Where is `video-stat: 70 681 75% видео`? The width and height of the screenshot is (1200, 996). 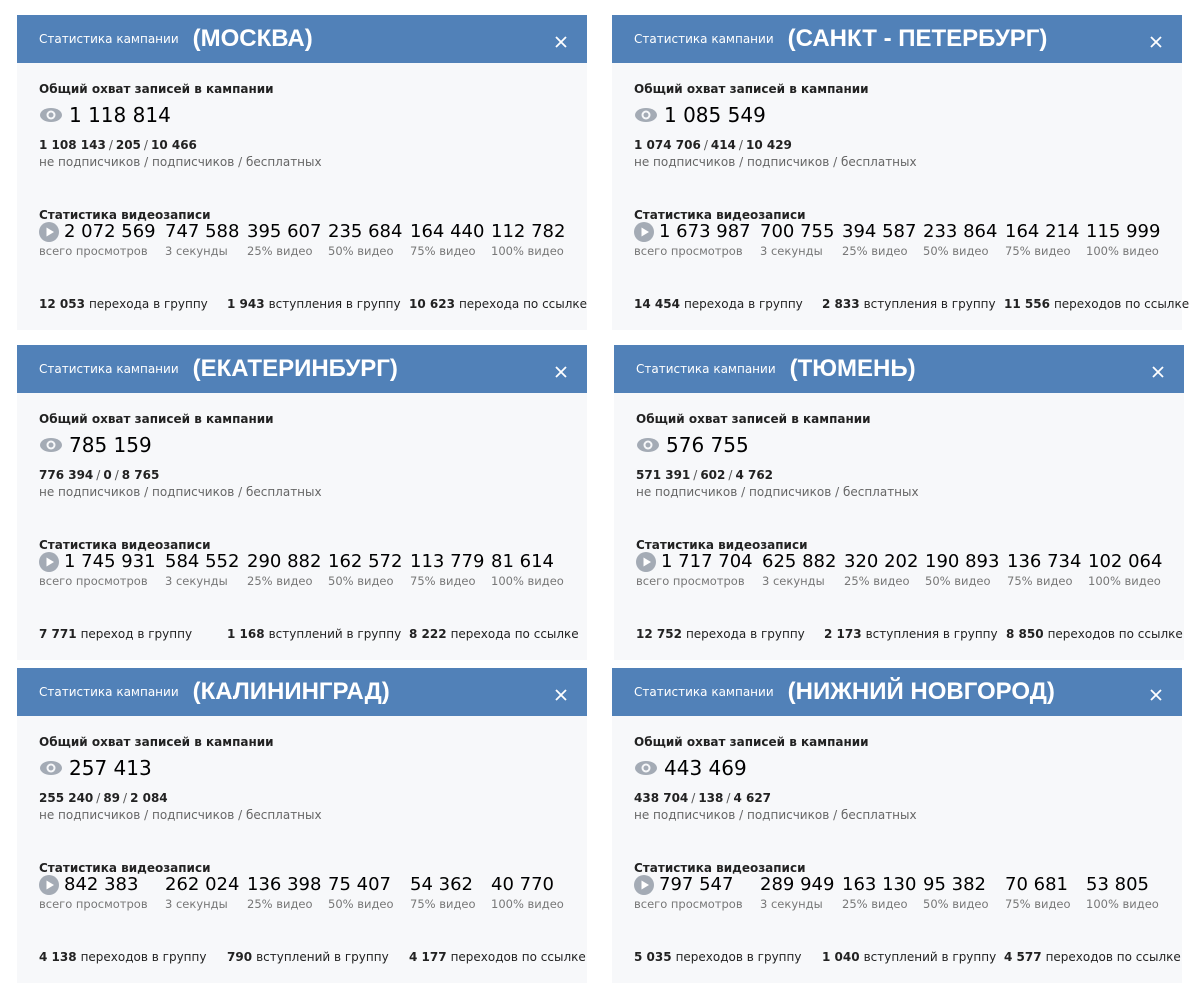
video-stat: 70 681 75% видео is located at coordinates (1038, 892).